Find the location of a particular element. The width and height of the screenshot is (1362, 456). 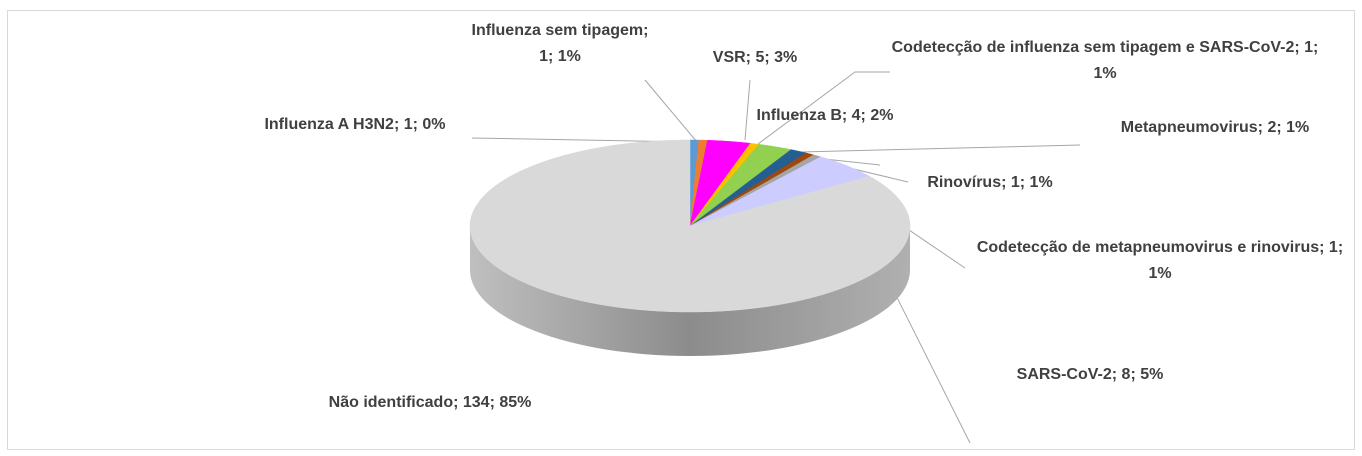

data-label: Influenza sem tipagem; 1; 1% is located at coordinates (560, 43).